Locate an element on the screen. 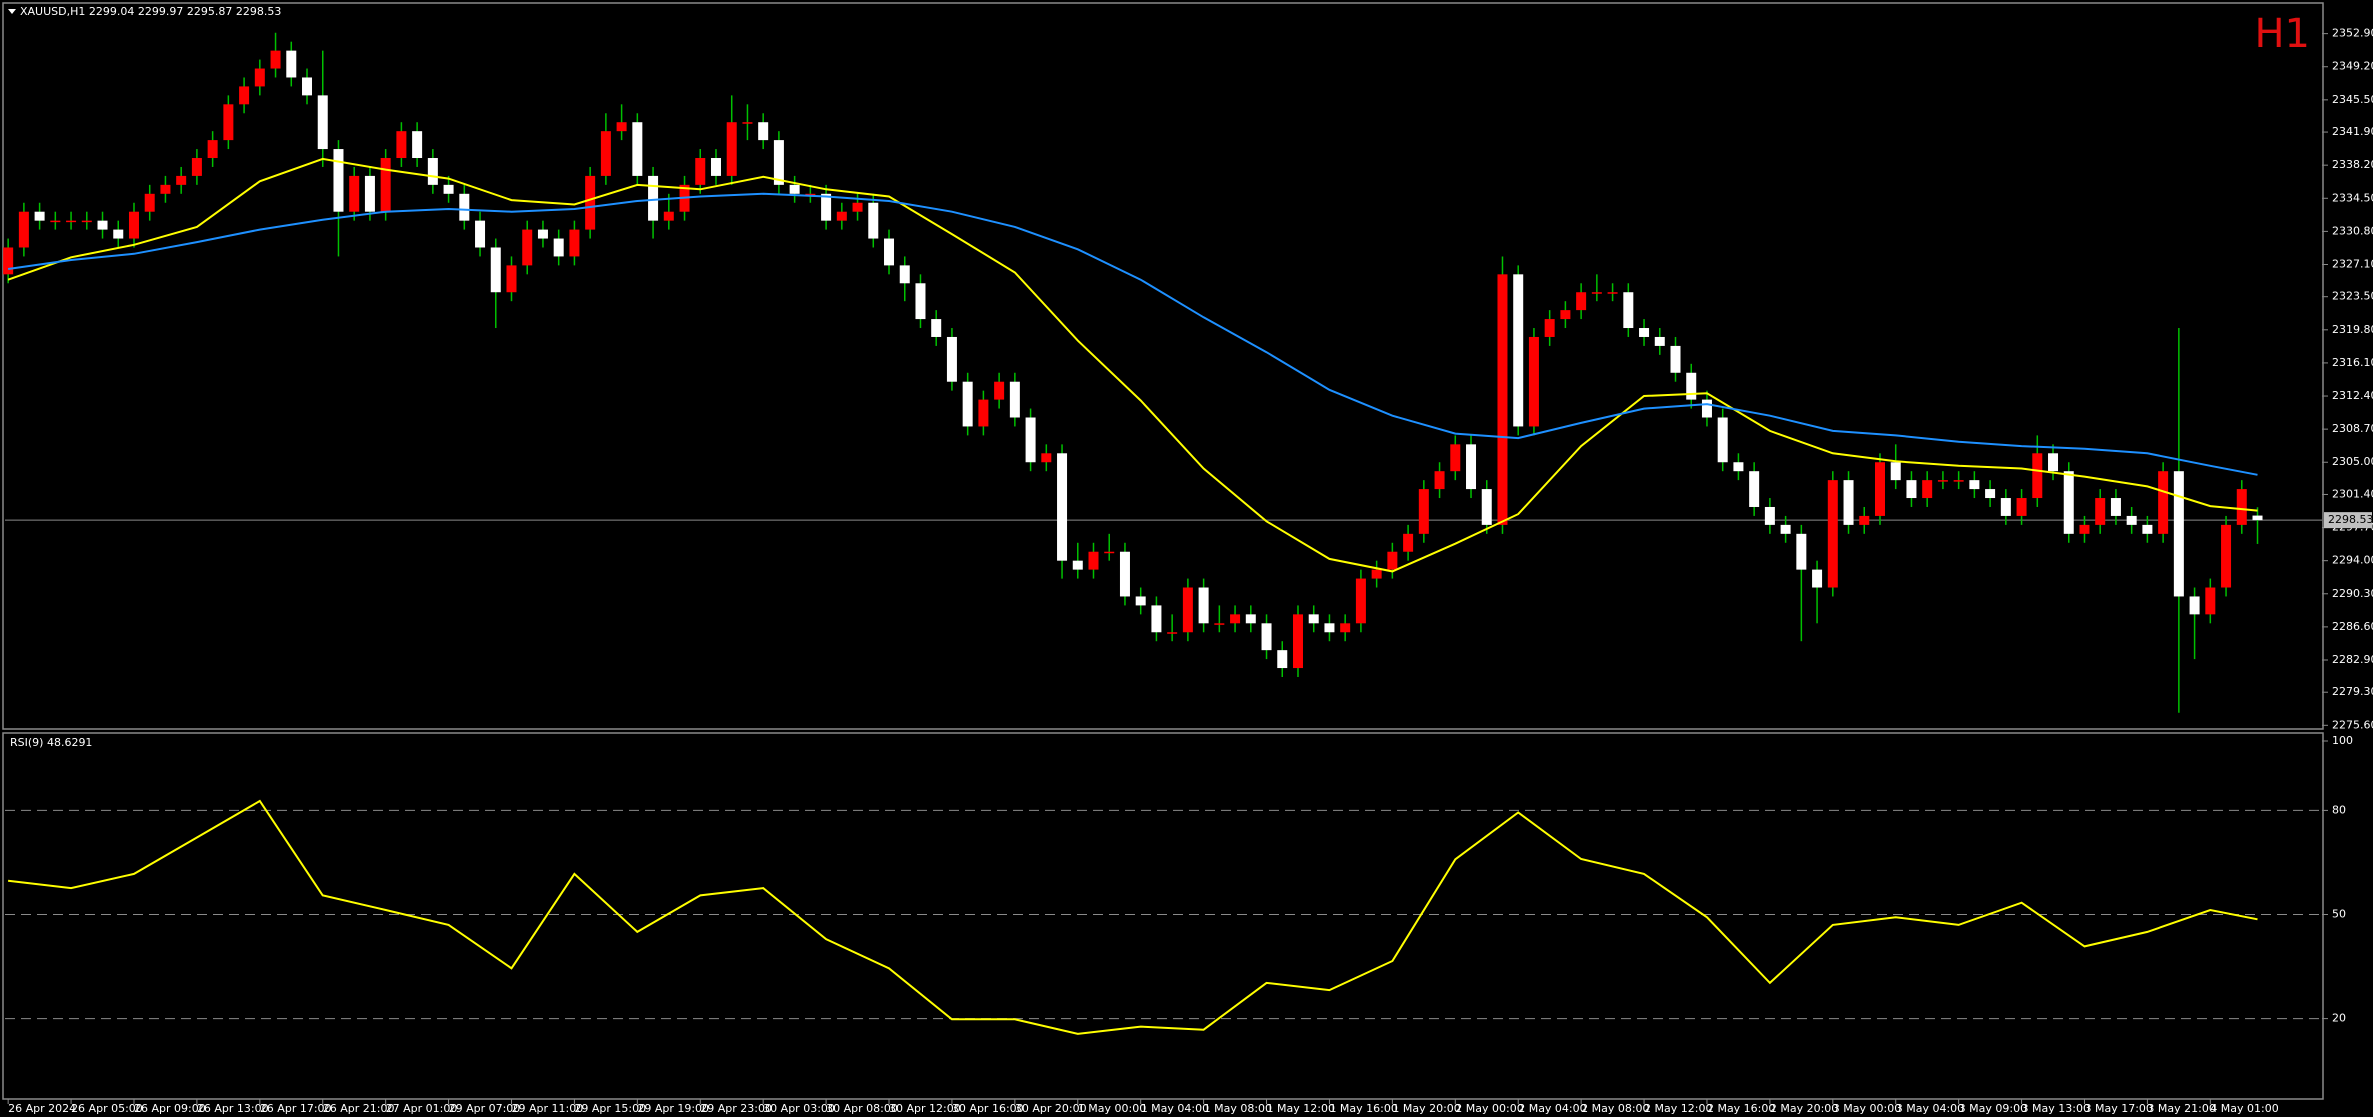  y-tick-label: 2286.60 is located at coordinates (2352, 626).